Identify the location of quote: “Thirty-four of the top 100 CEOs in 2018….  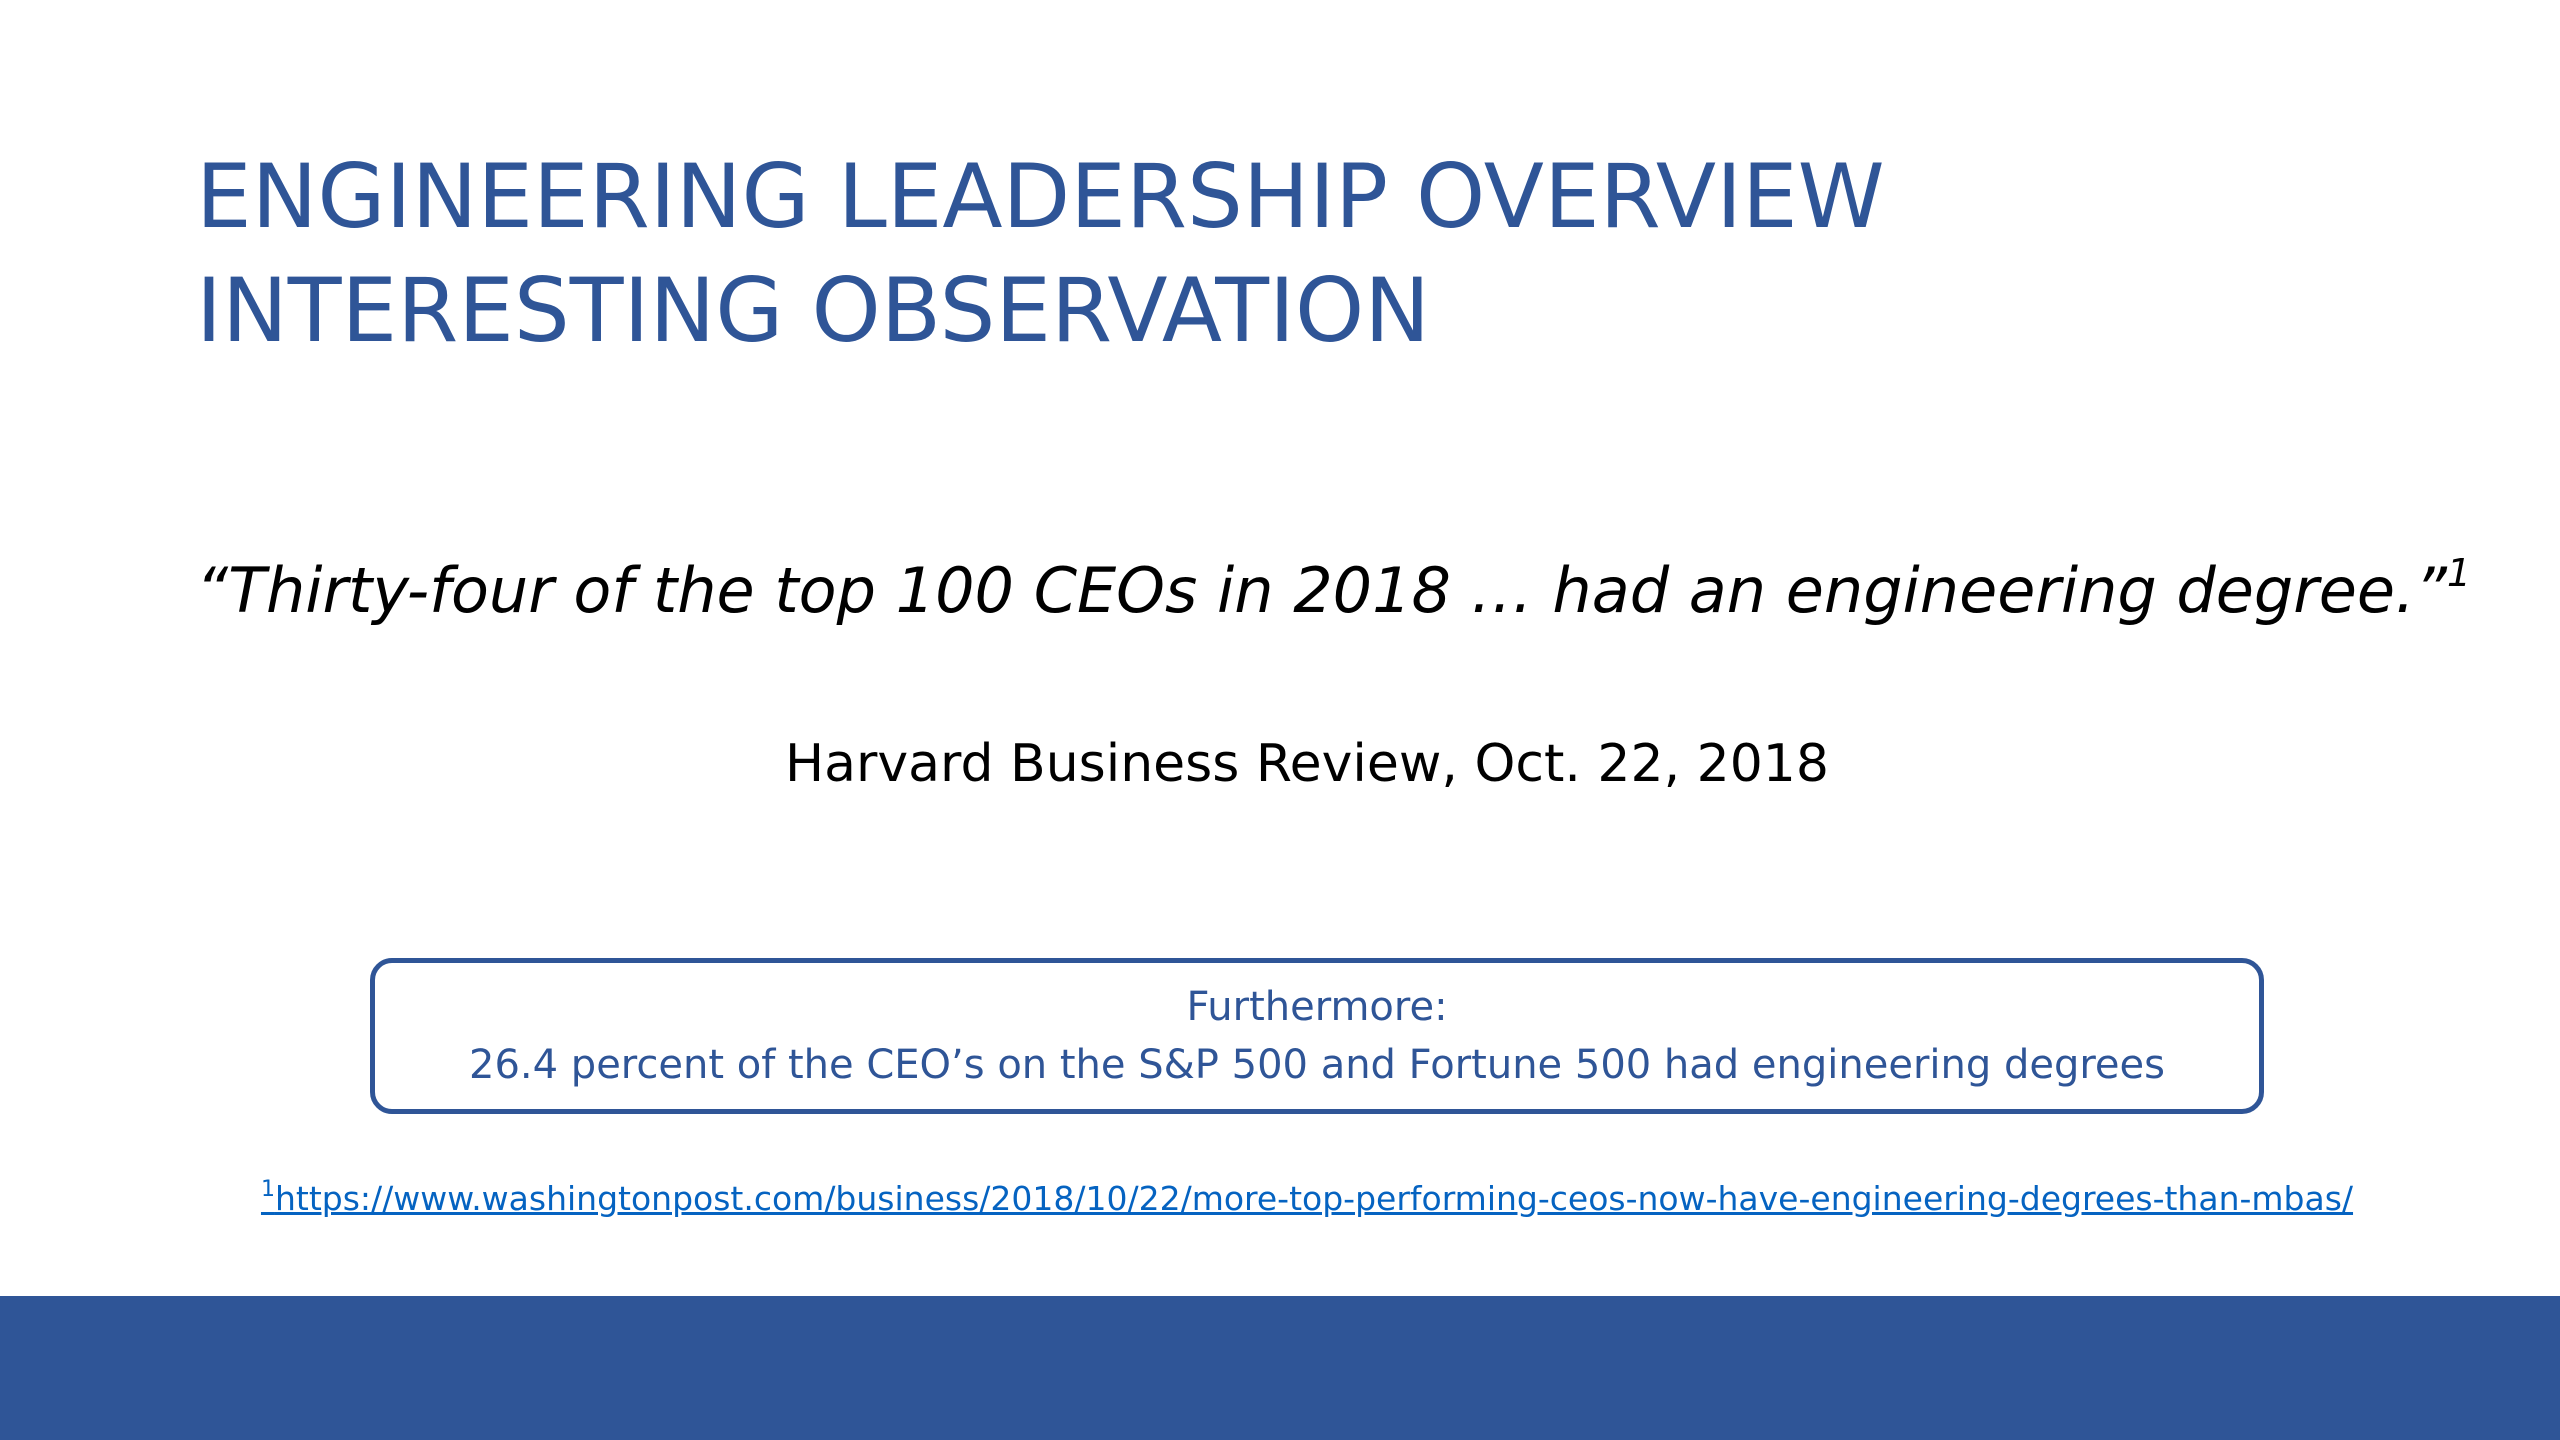
(1333, 591).